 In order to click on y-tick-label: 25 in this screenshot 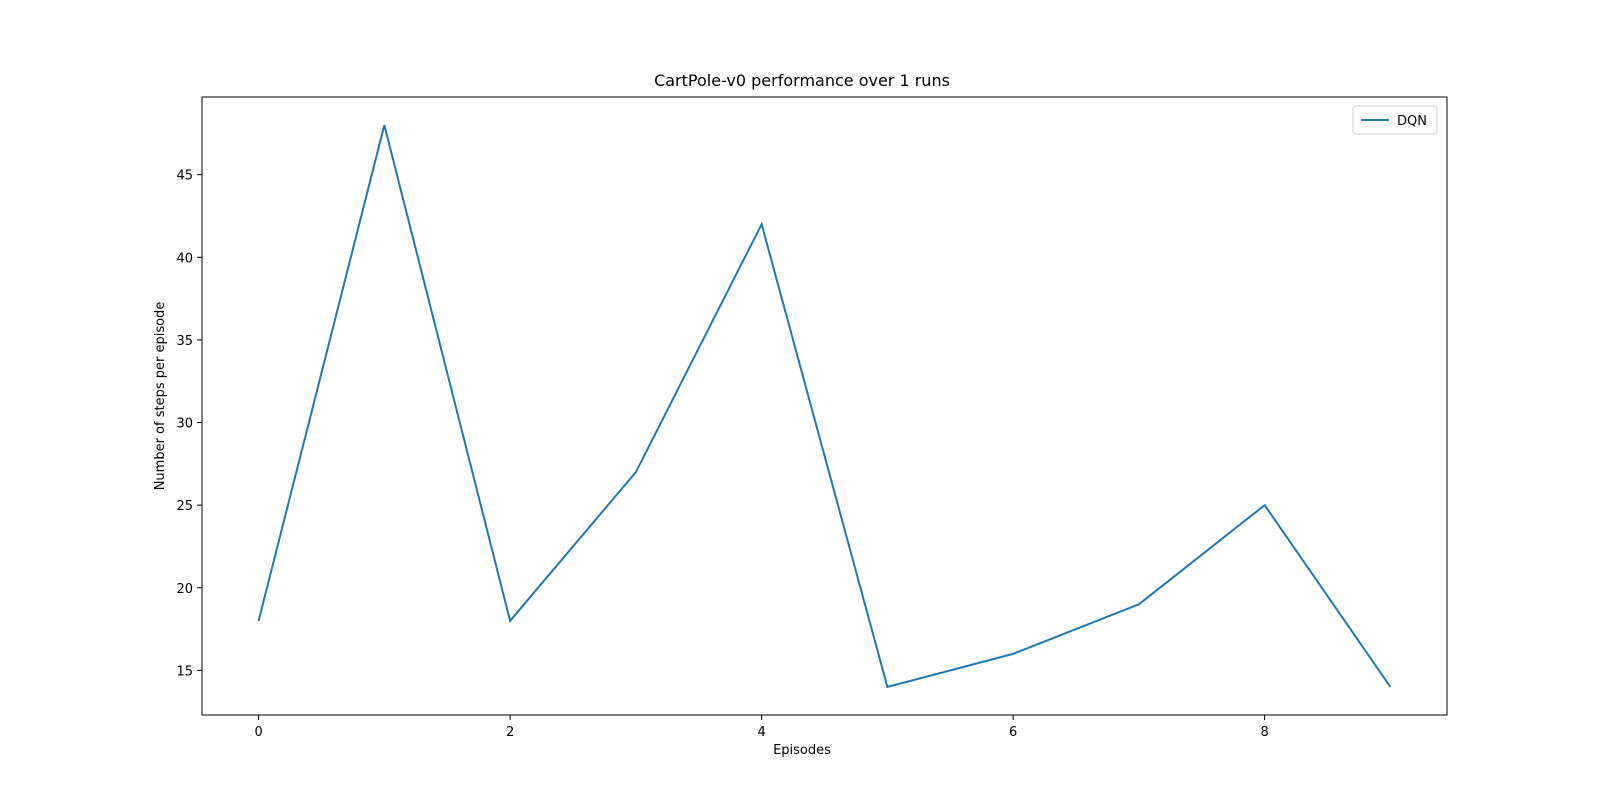, I will do `click(184, 506)`.